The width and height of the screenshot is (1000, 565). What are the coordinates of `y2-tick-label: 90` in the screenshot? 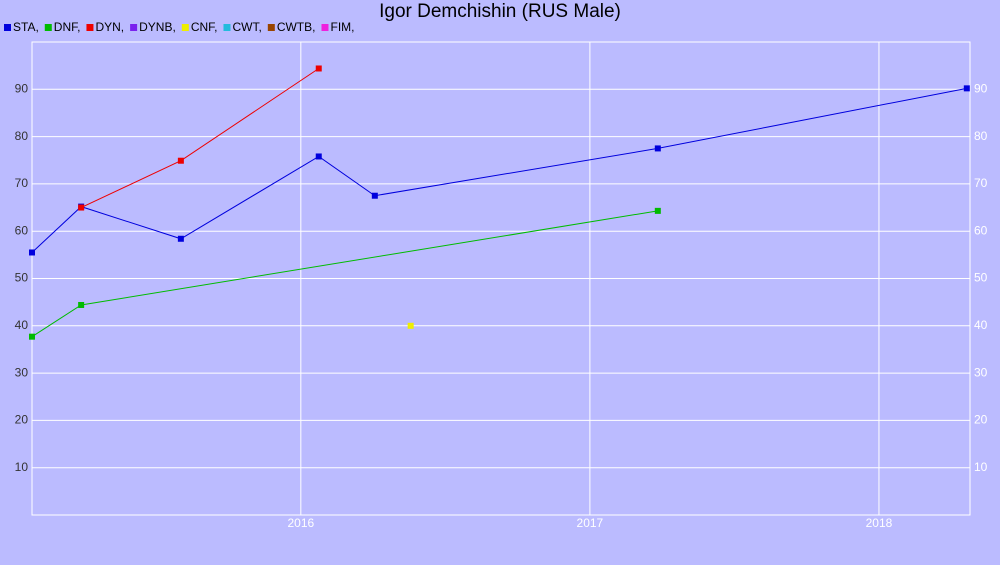 It's located at (981, 88).